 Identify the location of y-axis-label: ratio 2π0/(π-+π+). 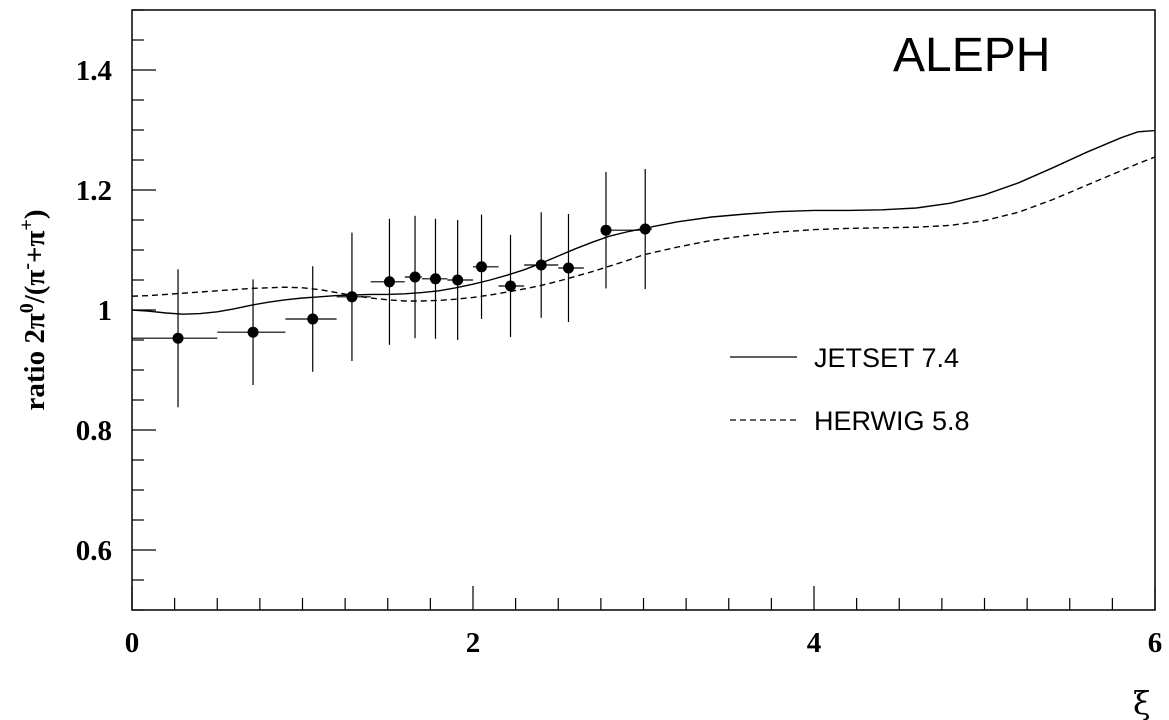
(33, 309).